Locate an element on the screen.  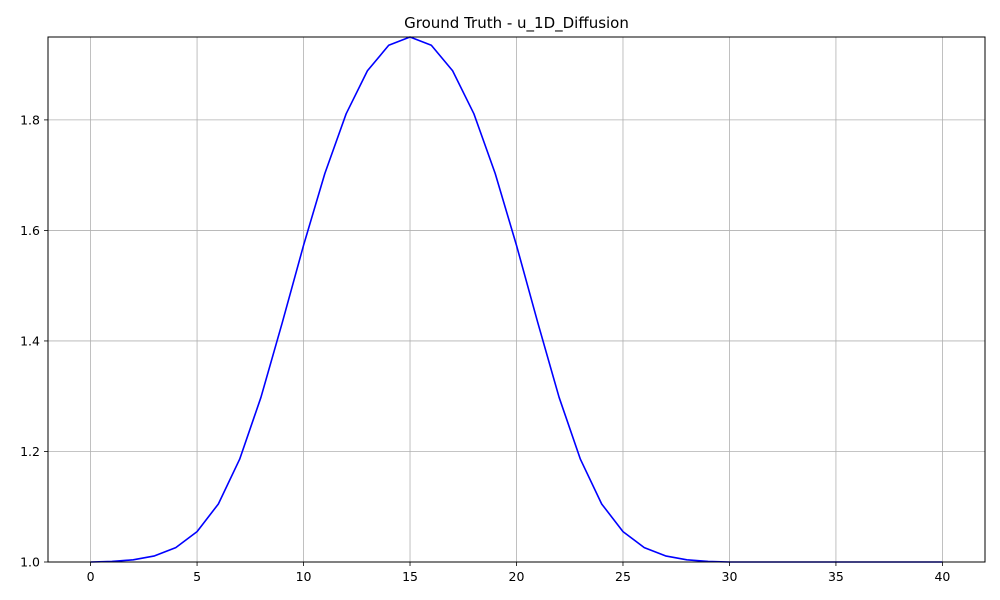
y-tick-label: 1.6 is located at coordinates (30, 230).